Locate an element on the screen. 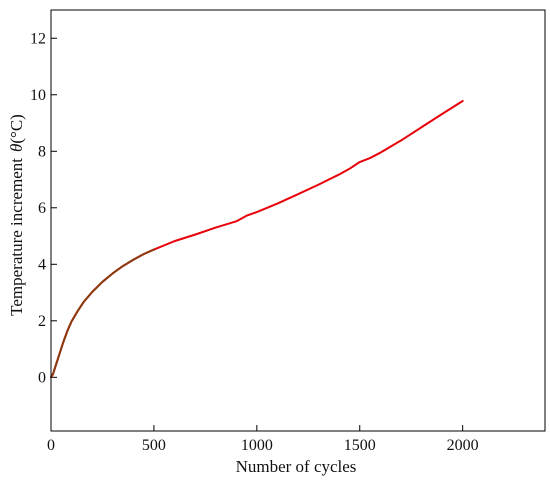 This screenshot has width=550, height=484. y-tick-label: 2 is located at coordinates (42, 321).